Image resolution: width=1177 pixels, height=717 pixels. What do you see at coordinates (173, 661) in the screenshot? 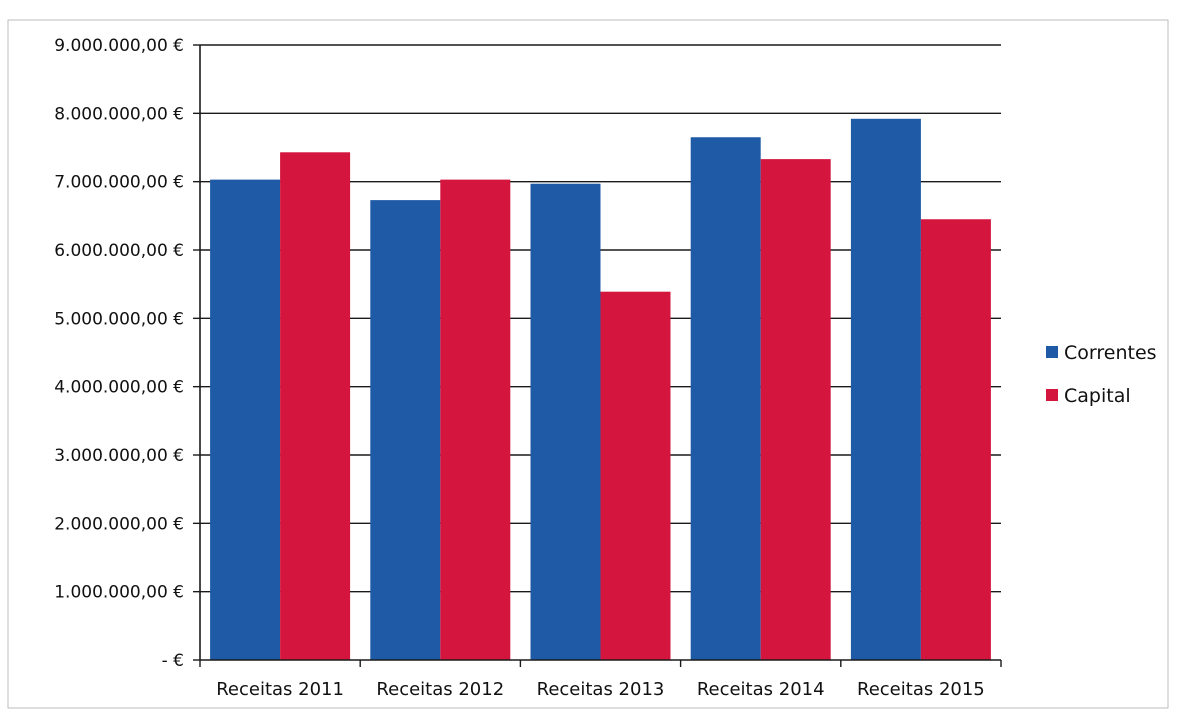
I see `y-tick-label: - €` at bounding box center [173, 661].